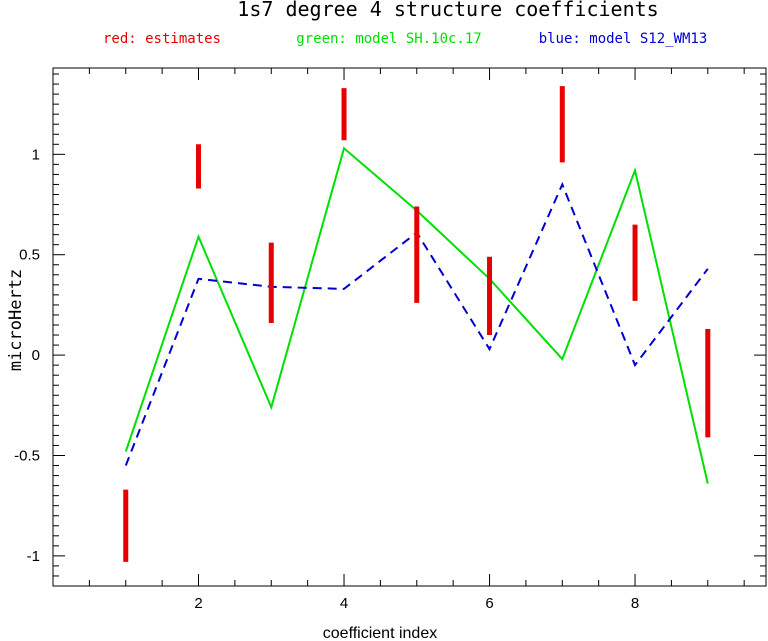 This screenshot has width=768, height=641. What do you see at coordinates (27, 455) in the screenshot?
I see `y-tick-label: -0.5` at bounding box center [27, 455].